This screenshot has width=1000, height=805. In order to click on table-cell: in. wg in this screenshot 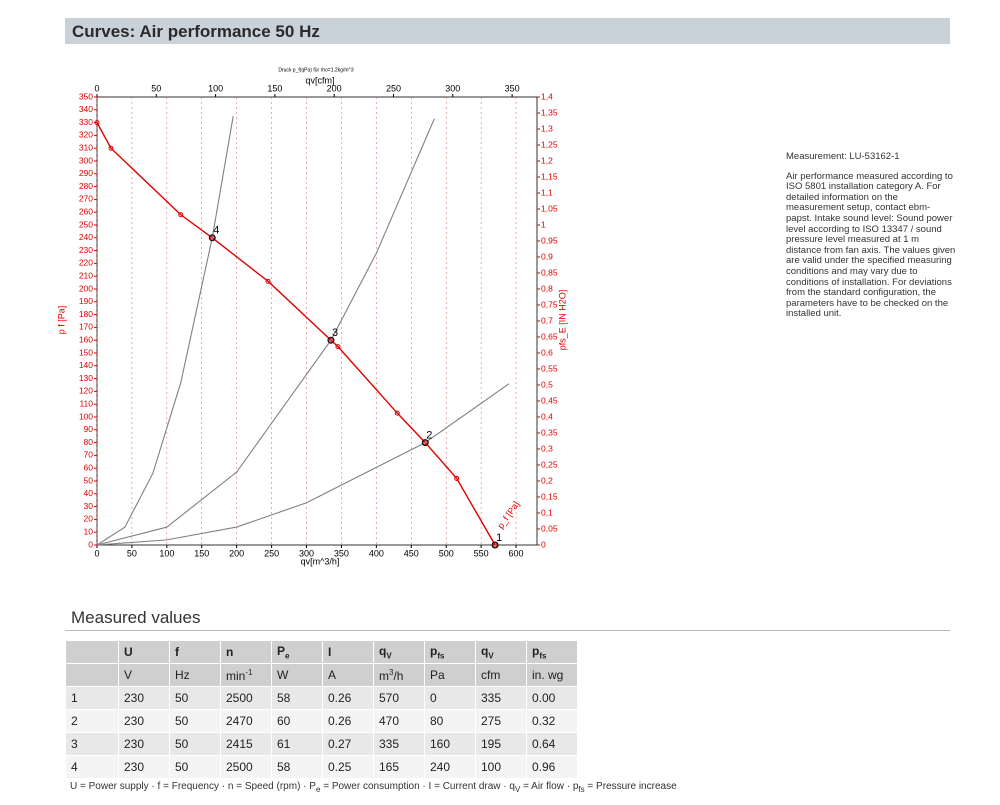, I will do `click(552, 675)`.